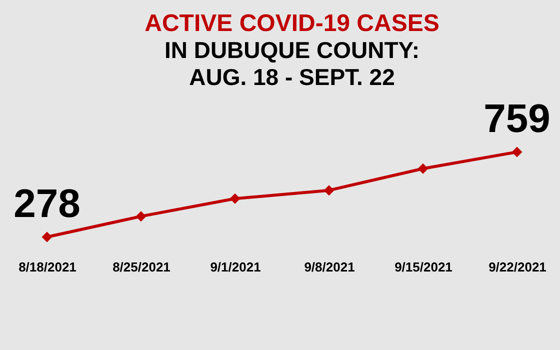  What do you see at coordinates (141, 267) in the screenshot?
I see `x-tick-label: 8/25/2021` at bounding box center [141, 267].